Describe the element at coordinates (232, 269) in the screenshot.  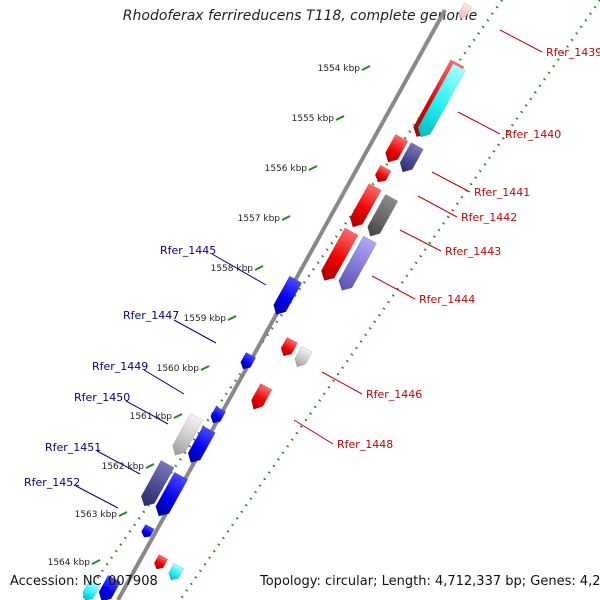
I see `scale-tick-label: 1558 kbp` at that location.